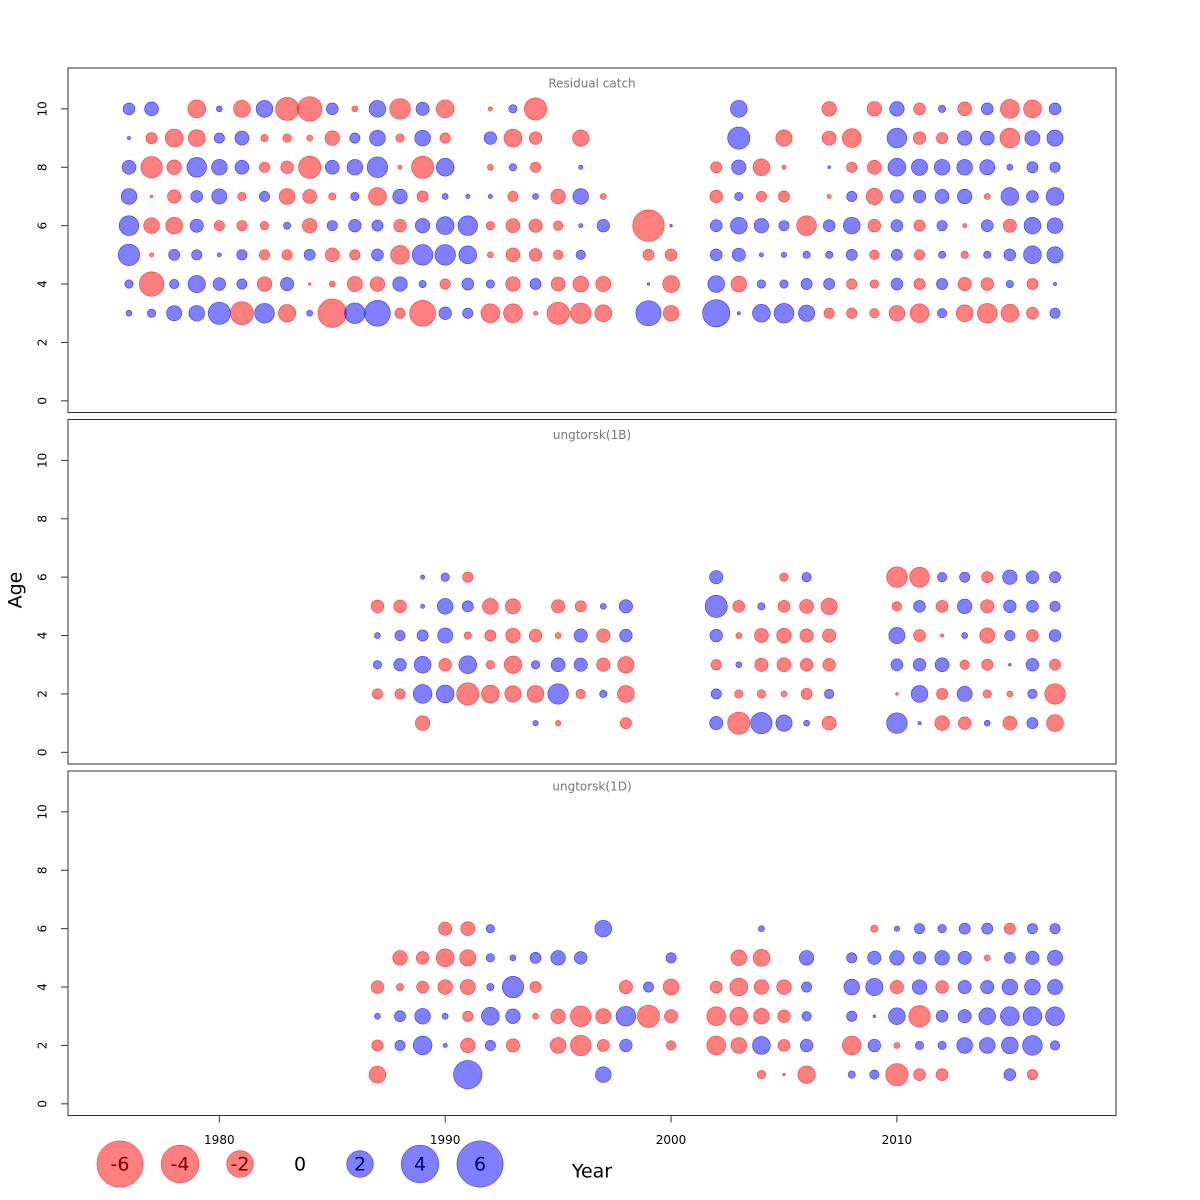  Describe the element at coordinates (591, 1172) in the screenshot. I see `x-axis-label: Year` at that location.